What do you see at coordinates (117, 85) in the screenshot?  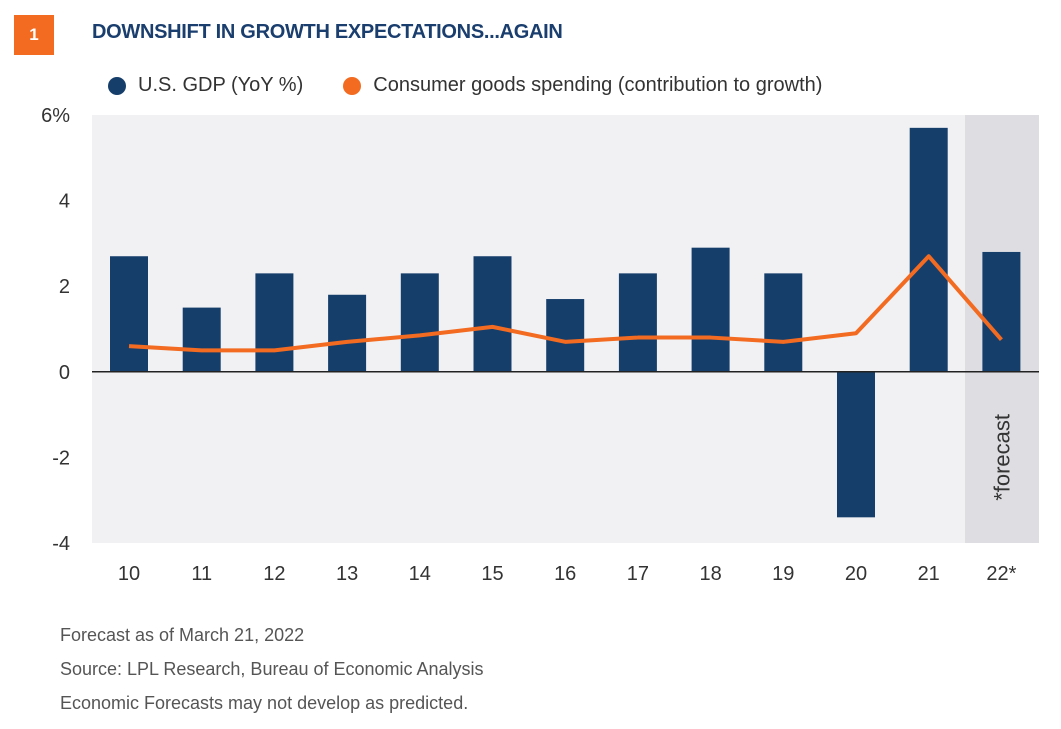 I see `legend-dot-gdp` at bounding box center [117, 85].